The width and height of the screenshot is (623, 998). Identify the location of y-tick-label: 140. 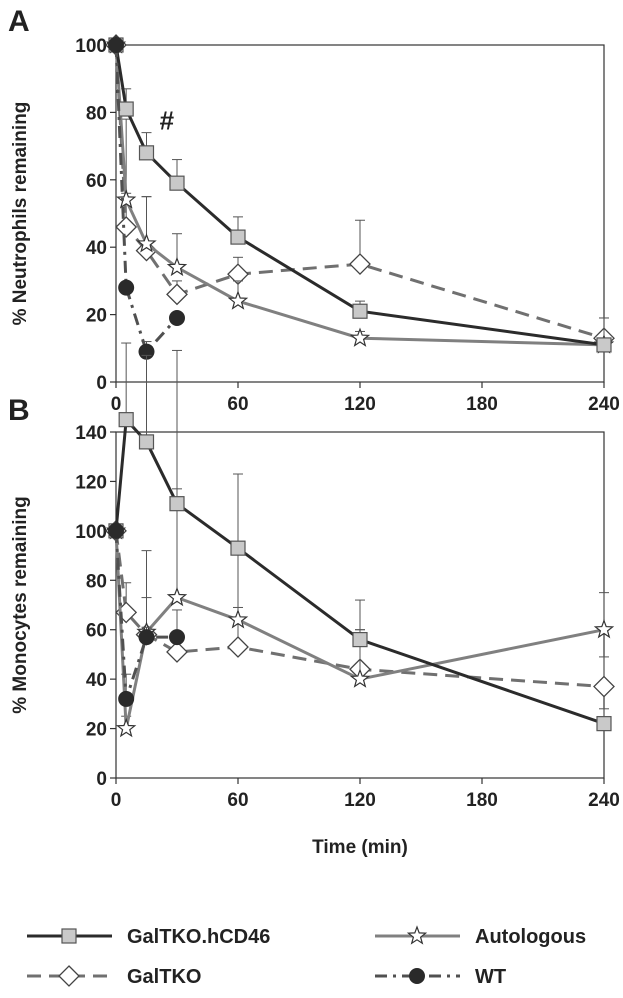
(91, 433).